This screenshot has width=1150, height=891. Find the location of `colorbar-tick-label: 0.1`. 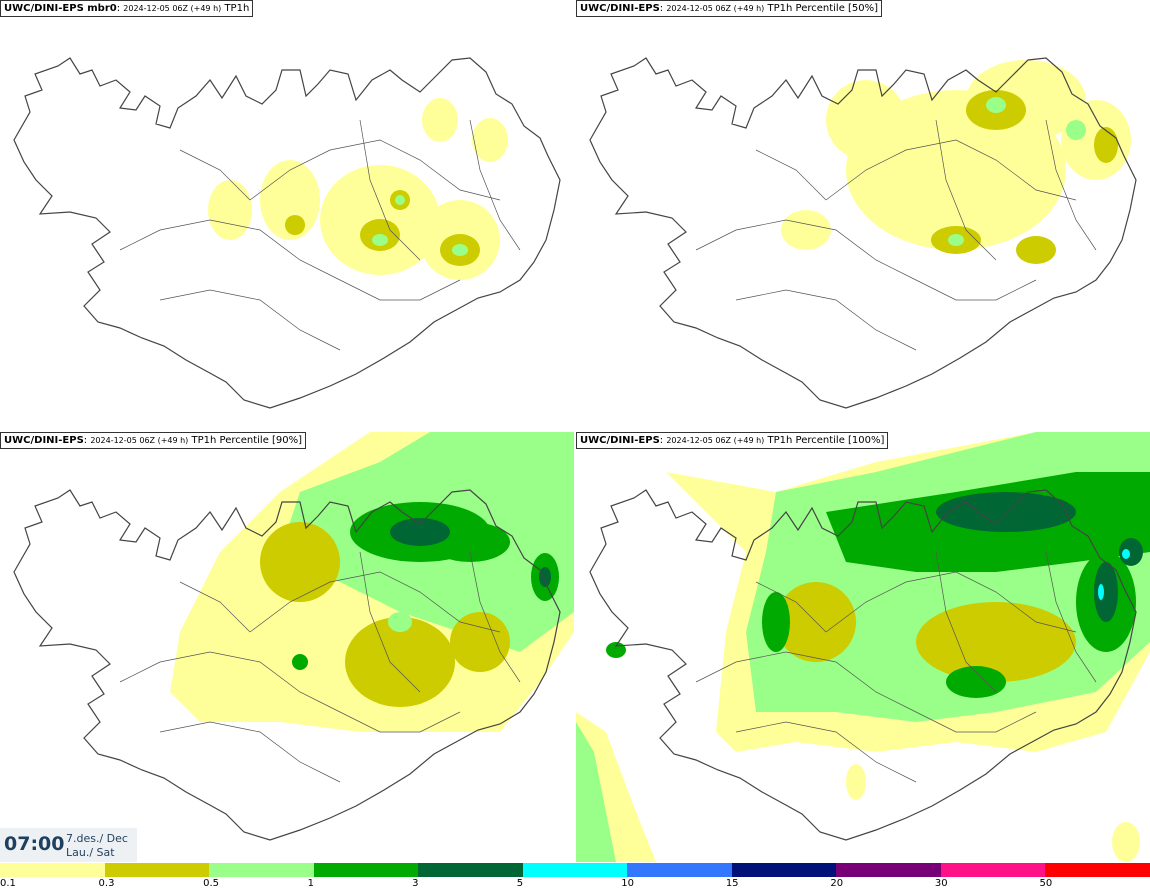

colorbar-tick-label: 0.1 is located at coordinates (8, 883).